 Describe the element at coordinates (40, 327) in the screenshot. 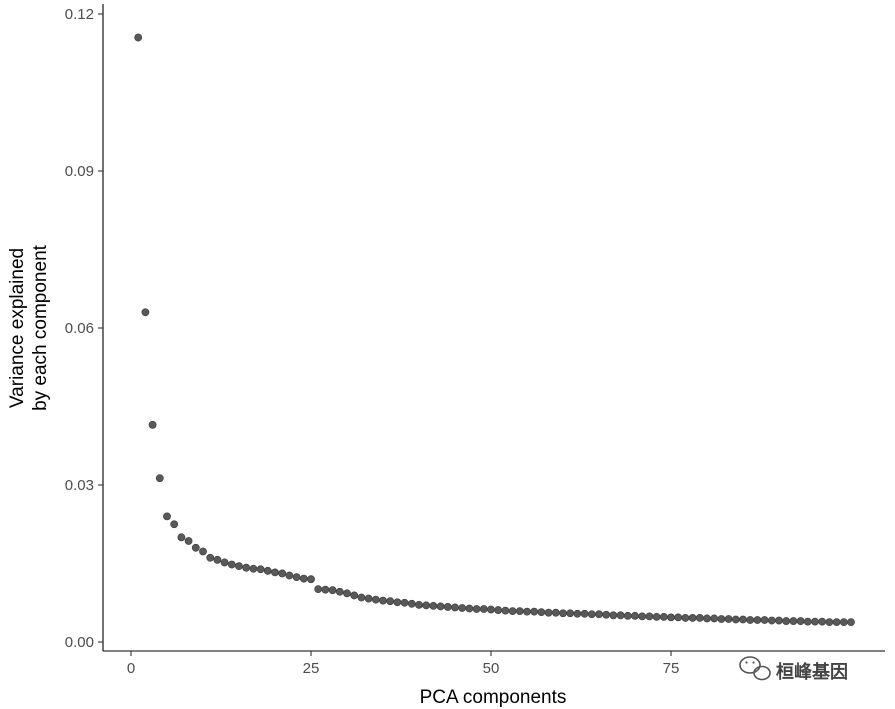

I see `y-axis-title-line2: by each component` at that location.